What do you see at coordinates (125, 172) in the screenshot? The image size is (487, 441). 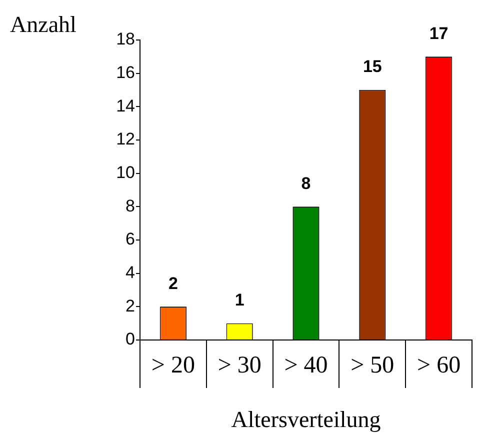 I see `y-tick-label: 10` at bounding box center [125, 172].